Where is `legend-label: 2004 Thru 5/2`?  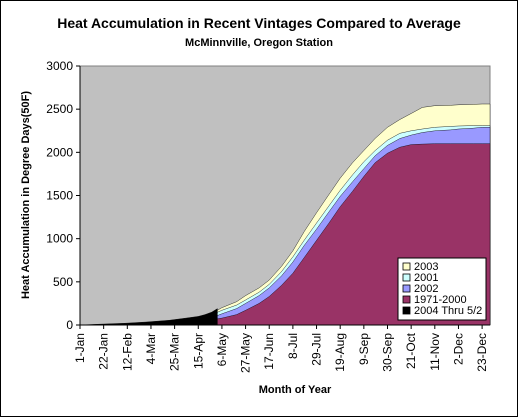 legend-label: 2004 Thru 5/2 is located at coordinates (448, 311).